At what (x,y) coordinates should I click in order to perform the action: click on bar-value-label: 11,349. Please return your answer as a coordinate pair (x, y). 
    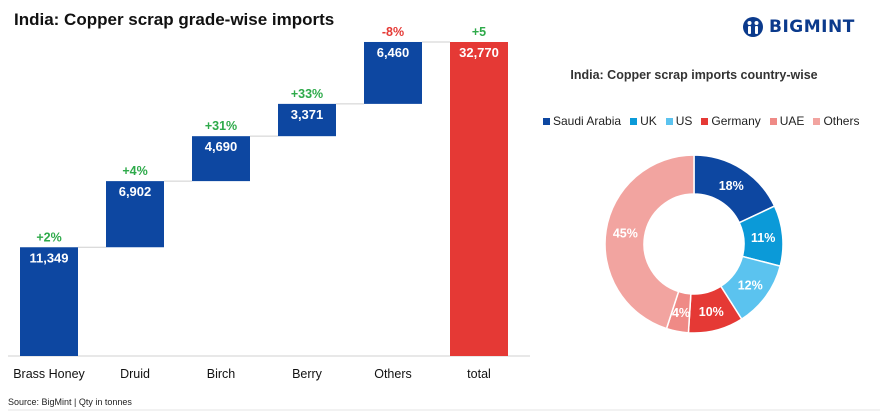
    Looking at the image, I should click on (48, 257).